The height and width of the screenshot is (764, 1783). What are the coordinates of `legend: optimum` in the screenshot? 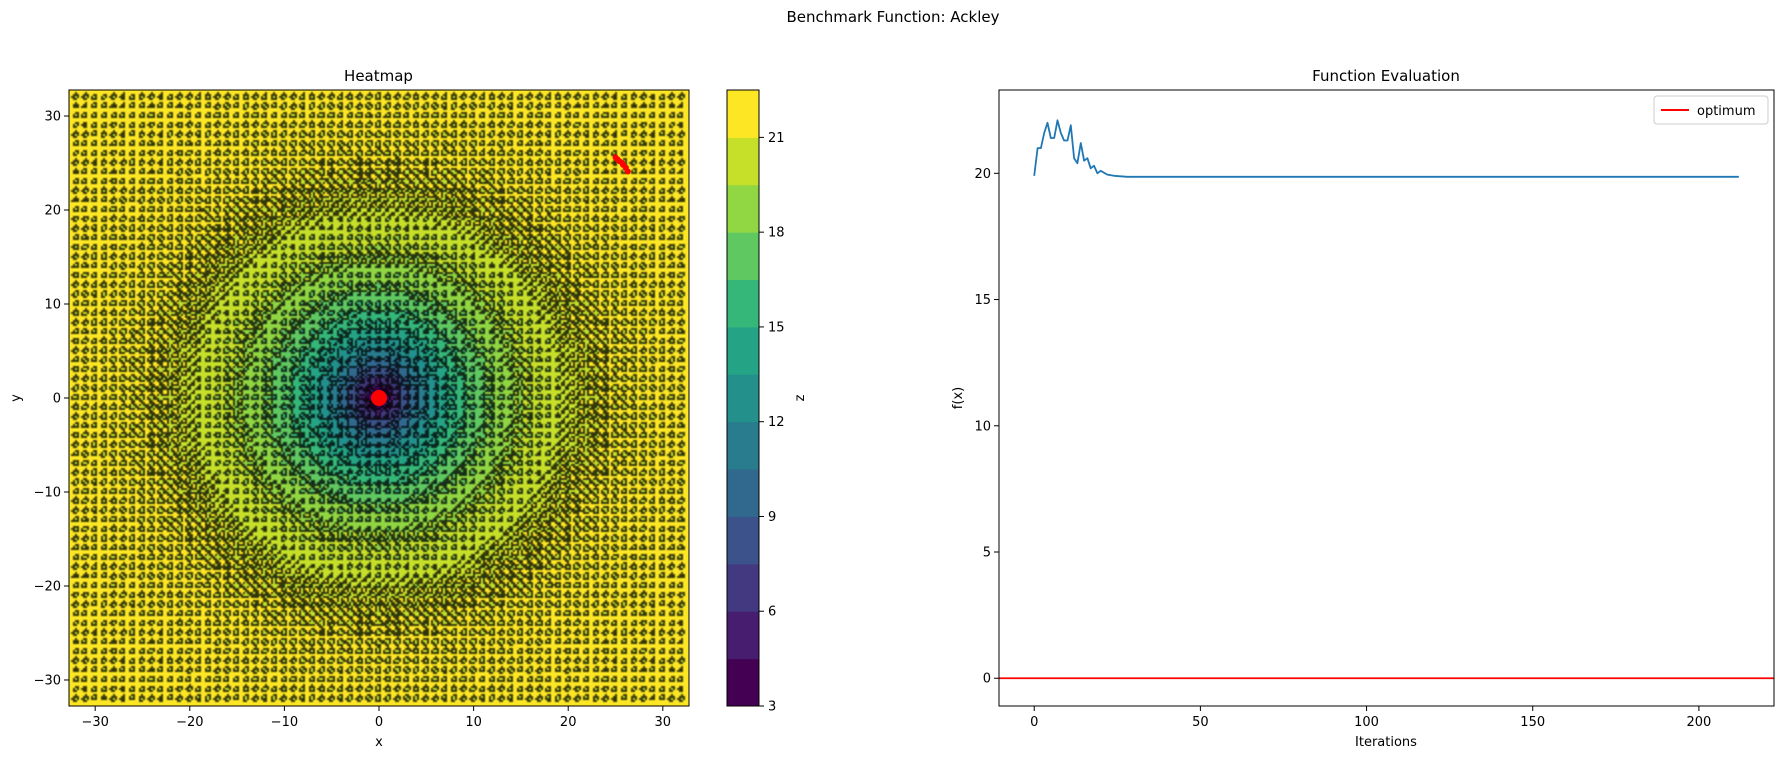 It's located at (1711, 110).